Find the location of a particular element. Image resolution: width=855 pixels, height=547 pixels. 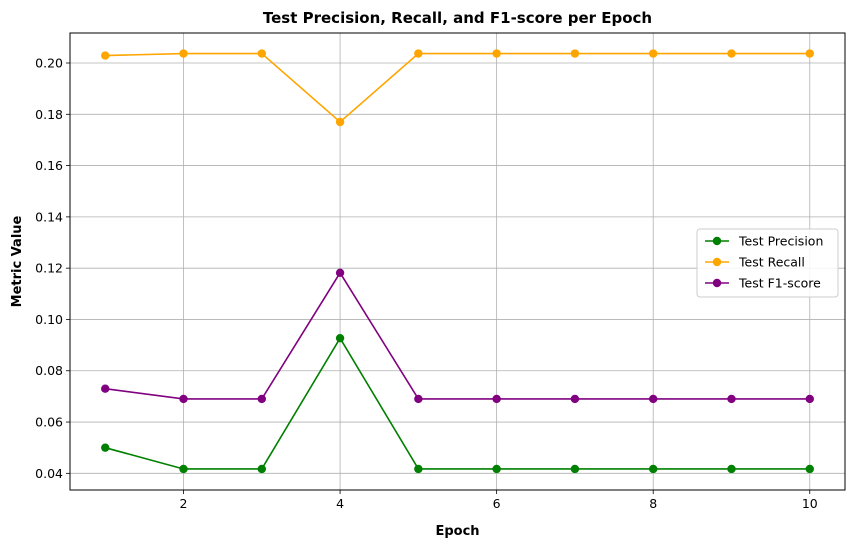

legend-marker-test-recall is located at coordinates (717, 262).